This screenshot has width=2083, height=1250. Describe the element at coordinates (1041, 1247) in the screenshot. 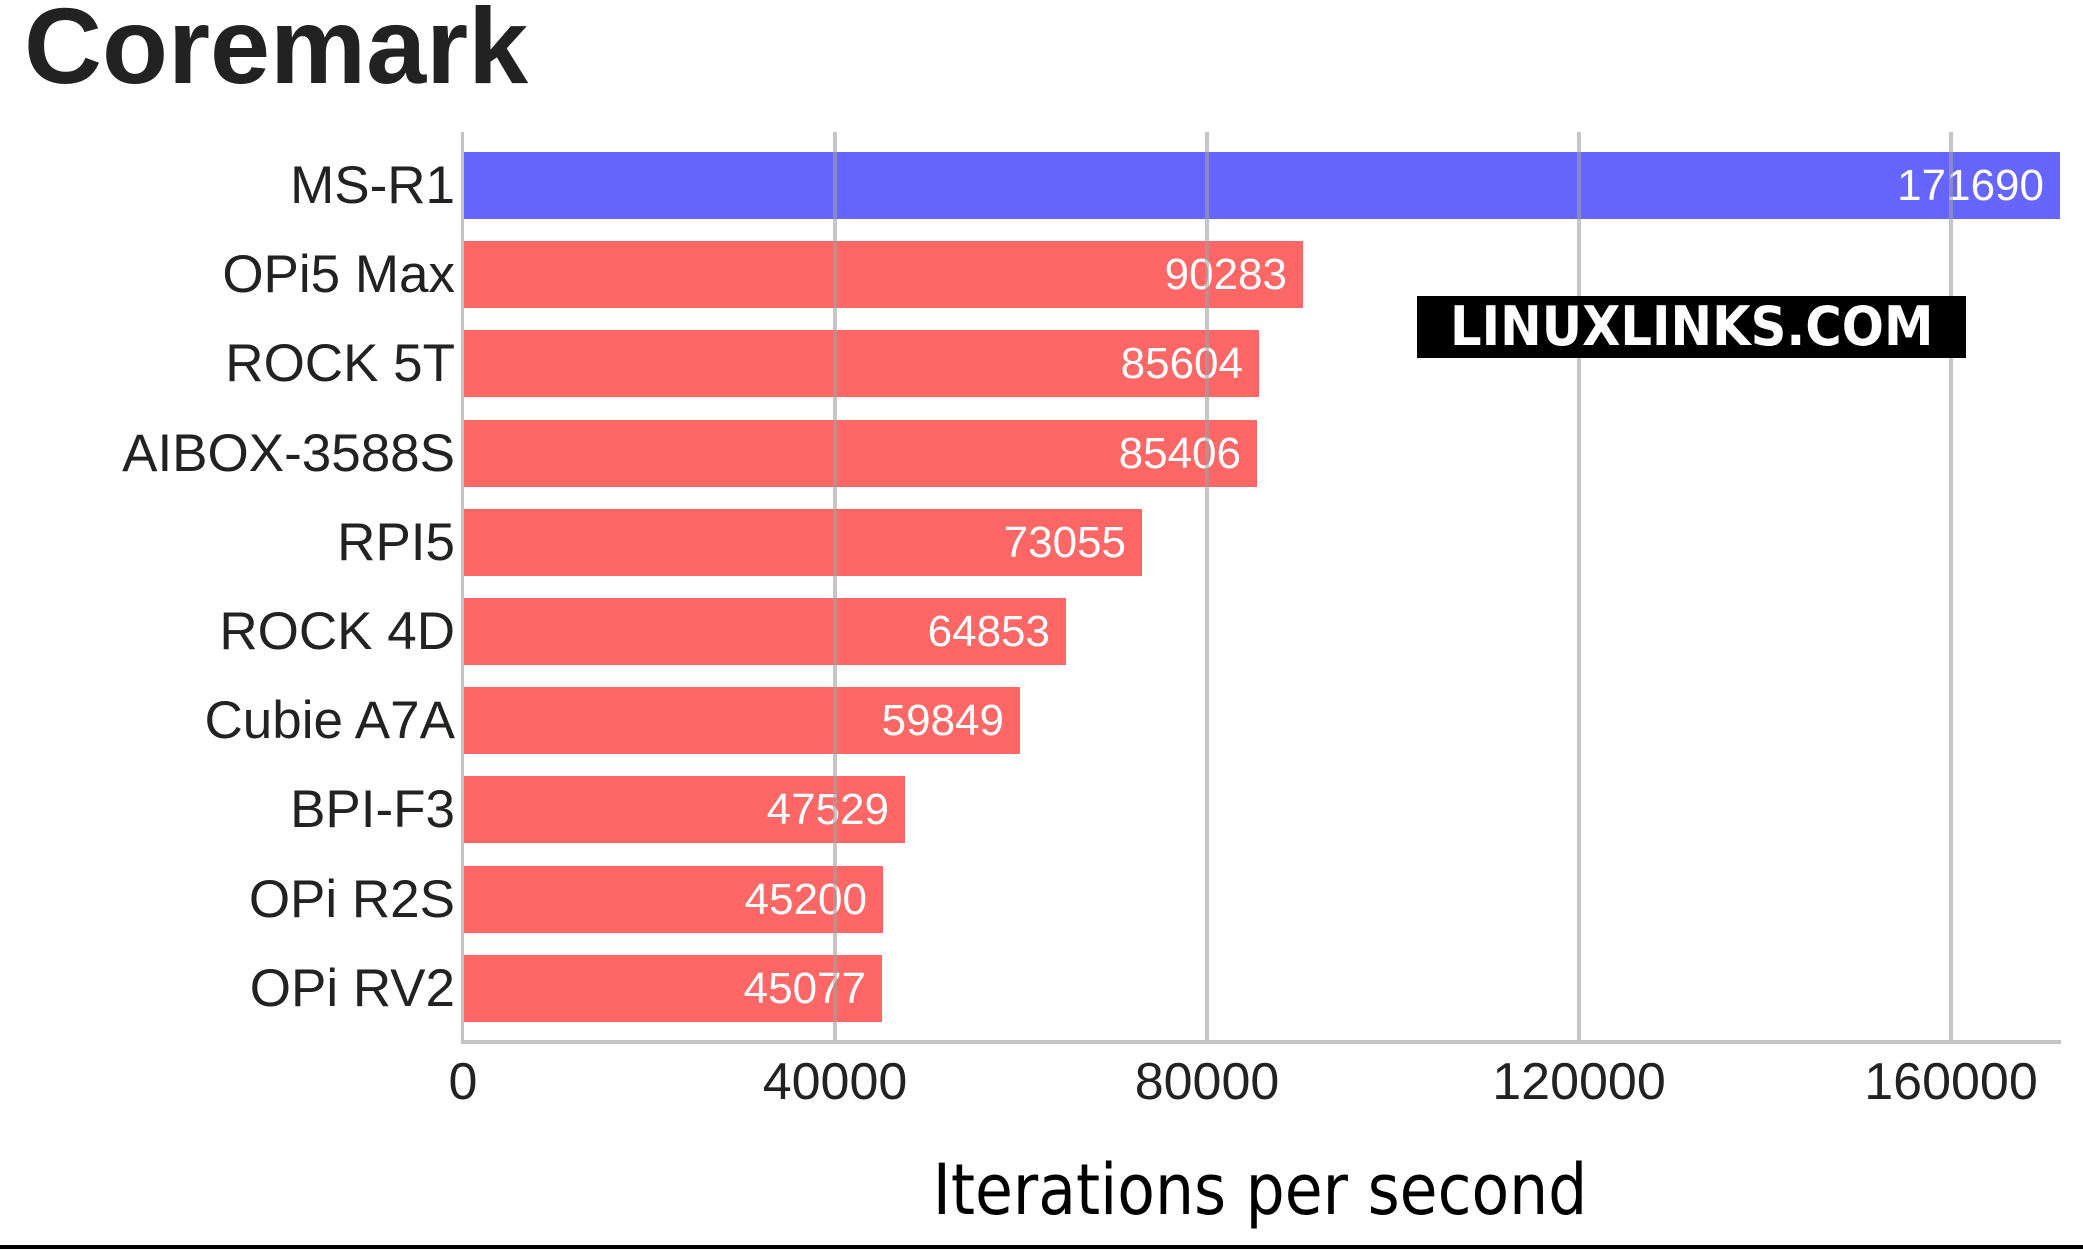

I see `bottom-rule` at that location.